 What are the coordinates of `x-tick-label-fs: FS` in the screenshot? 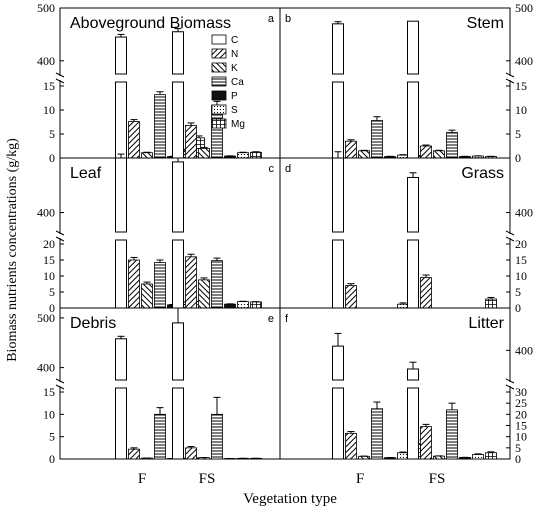 It's located at (207, 479).